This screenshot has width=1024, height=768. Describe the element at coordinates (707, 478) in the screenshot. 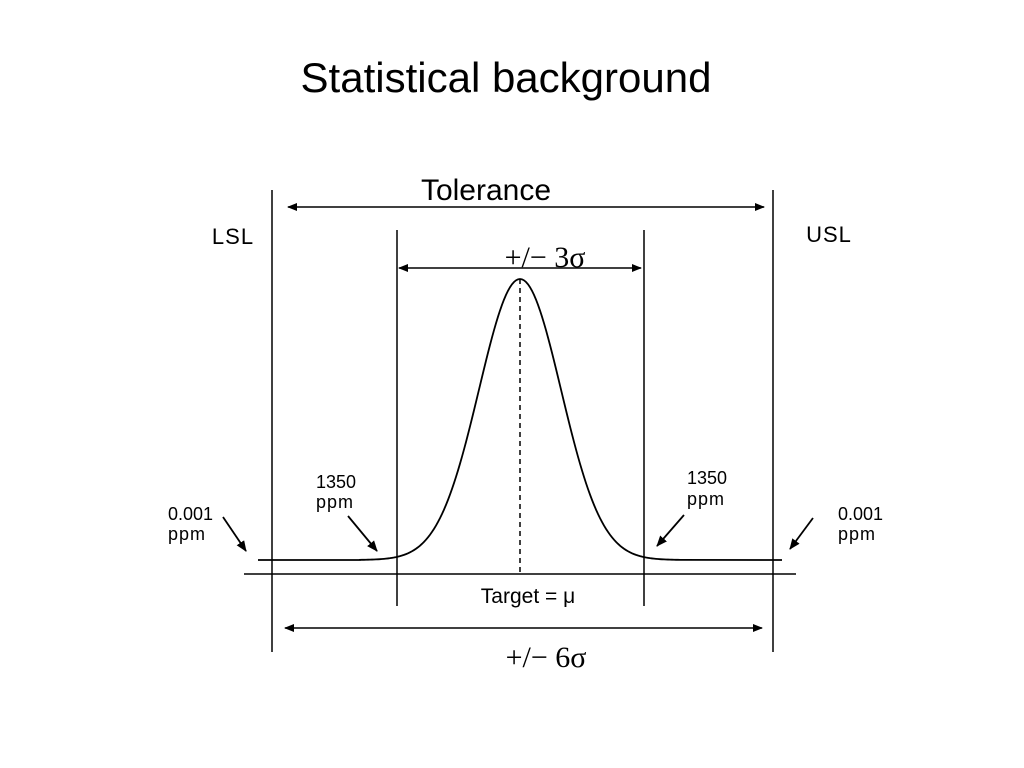

I see `inner-right-ppm-value: 1350` at that location.